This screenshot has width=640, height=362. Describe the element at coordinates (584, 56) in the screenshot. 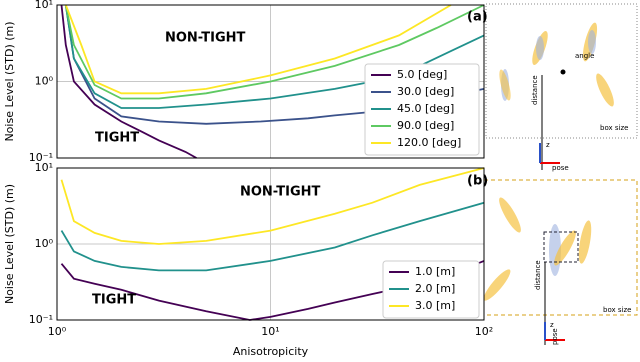

I see `label: angle` at that location.